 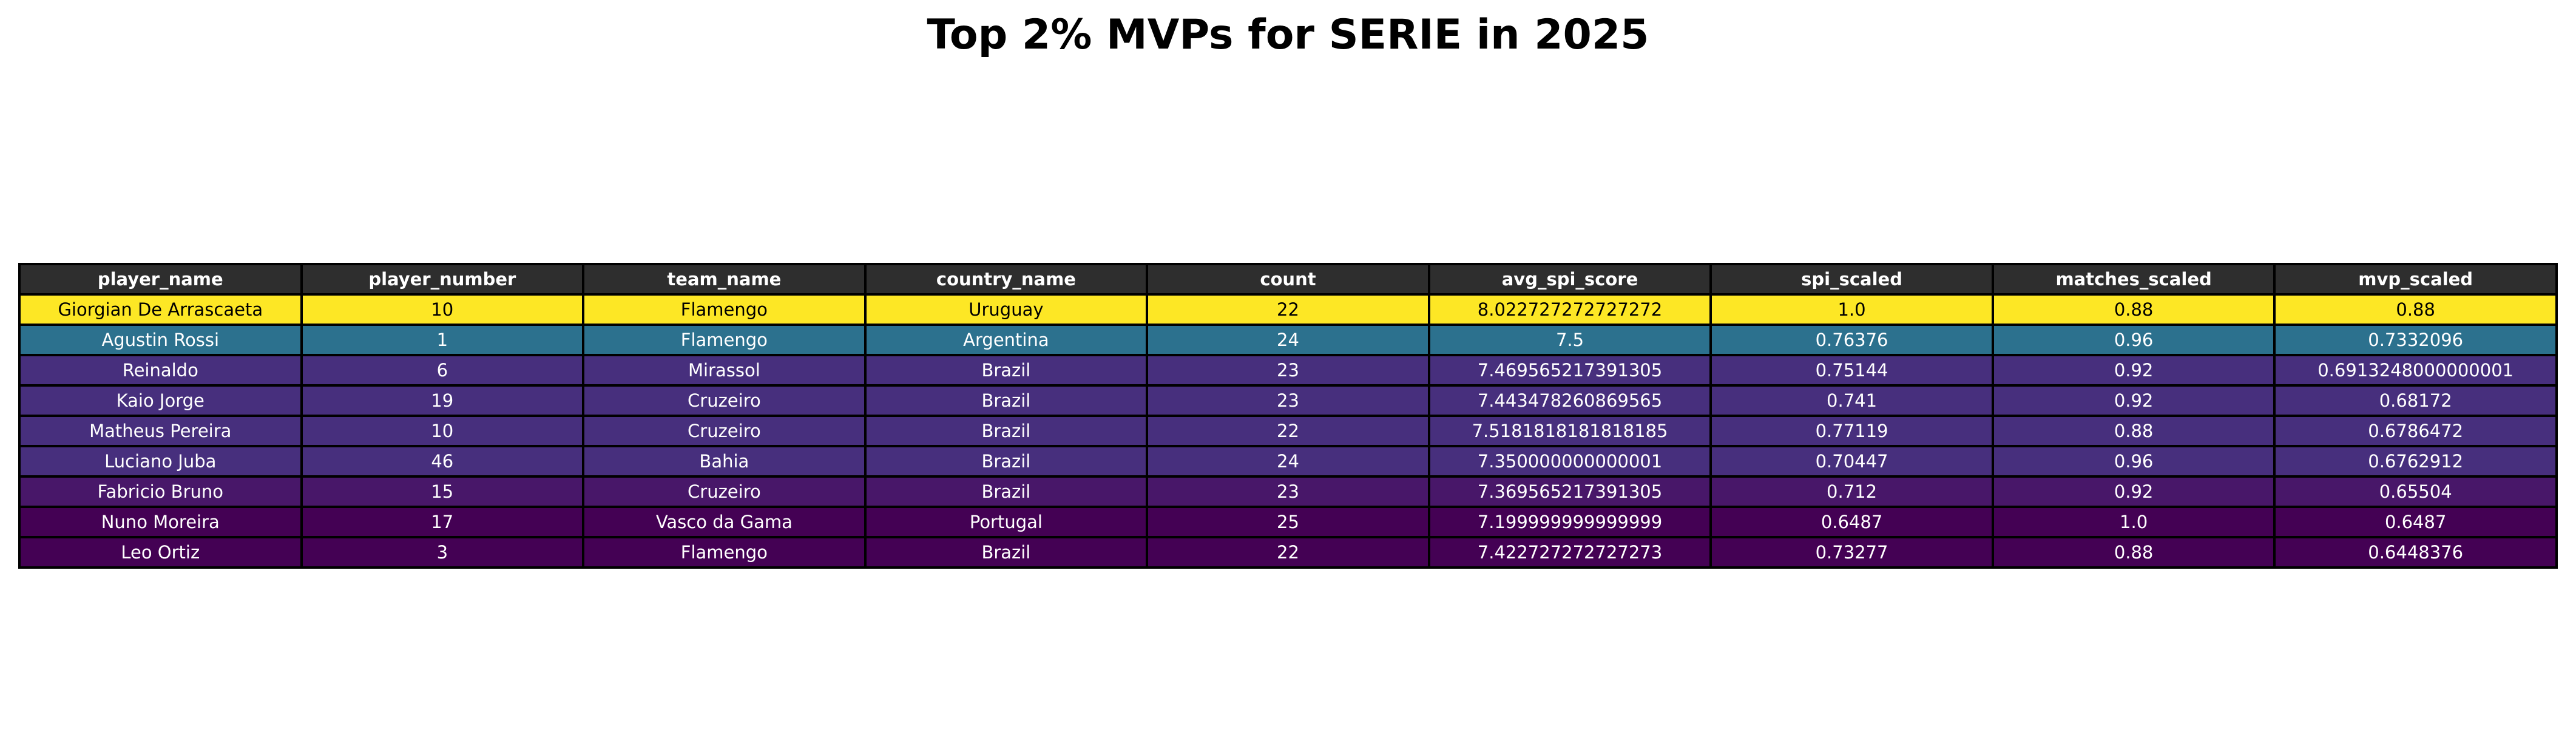 I want to click on table-cell-team-name: Vasco da Gama, so click(x=724, y=522).